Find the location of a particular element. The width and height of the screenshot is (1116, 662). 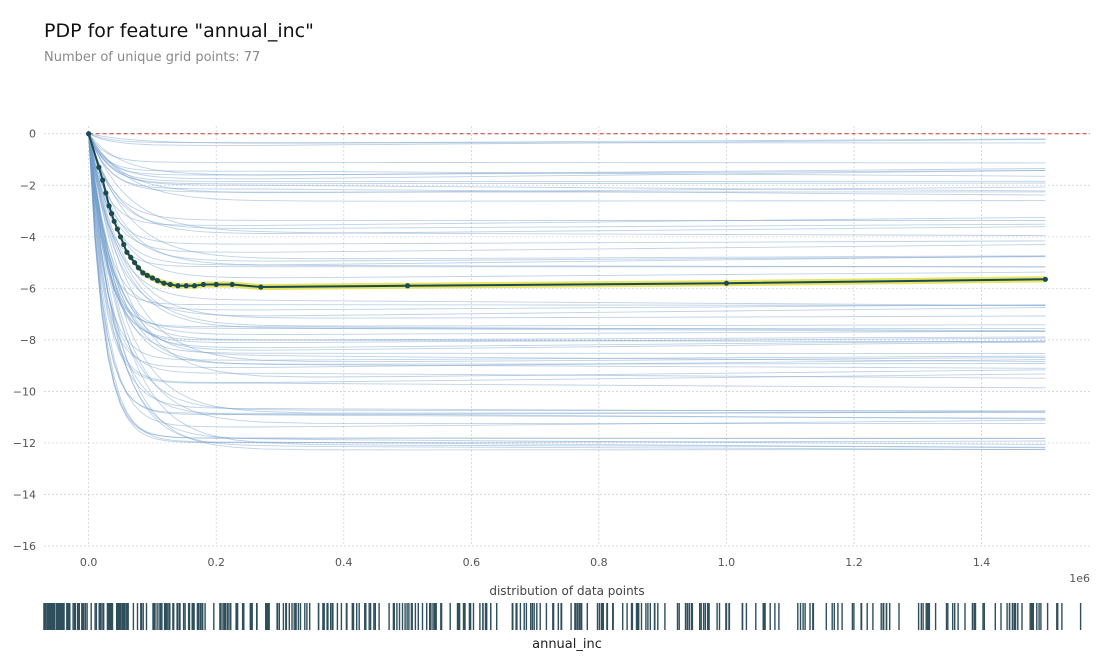

y-tick-label: 0 is located at coordinates (32, 134).